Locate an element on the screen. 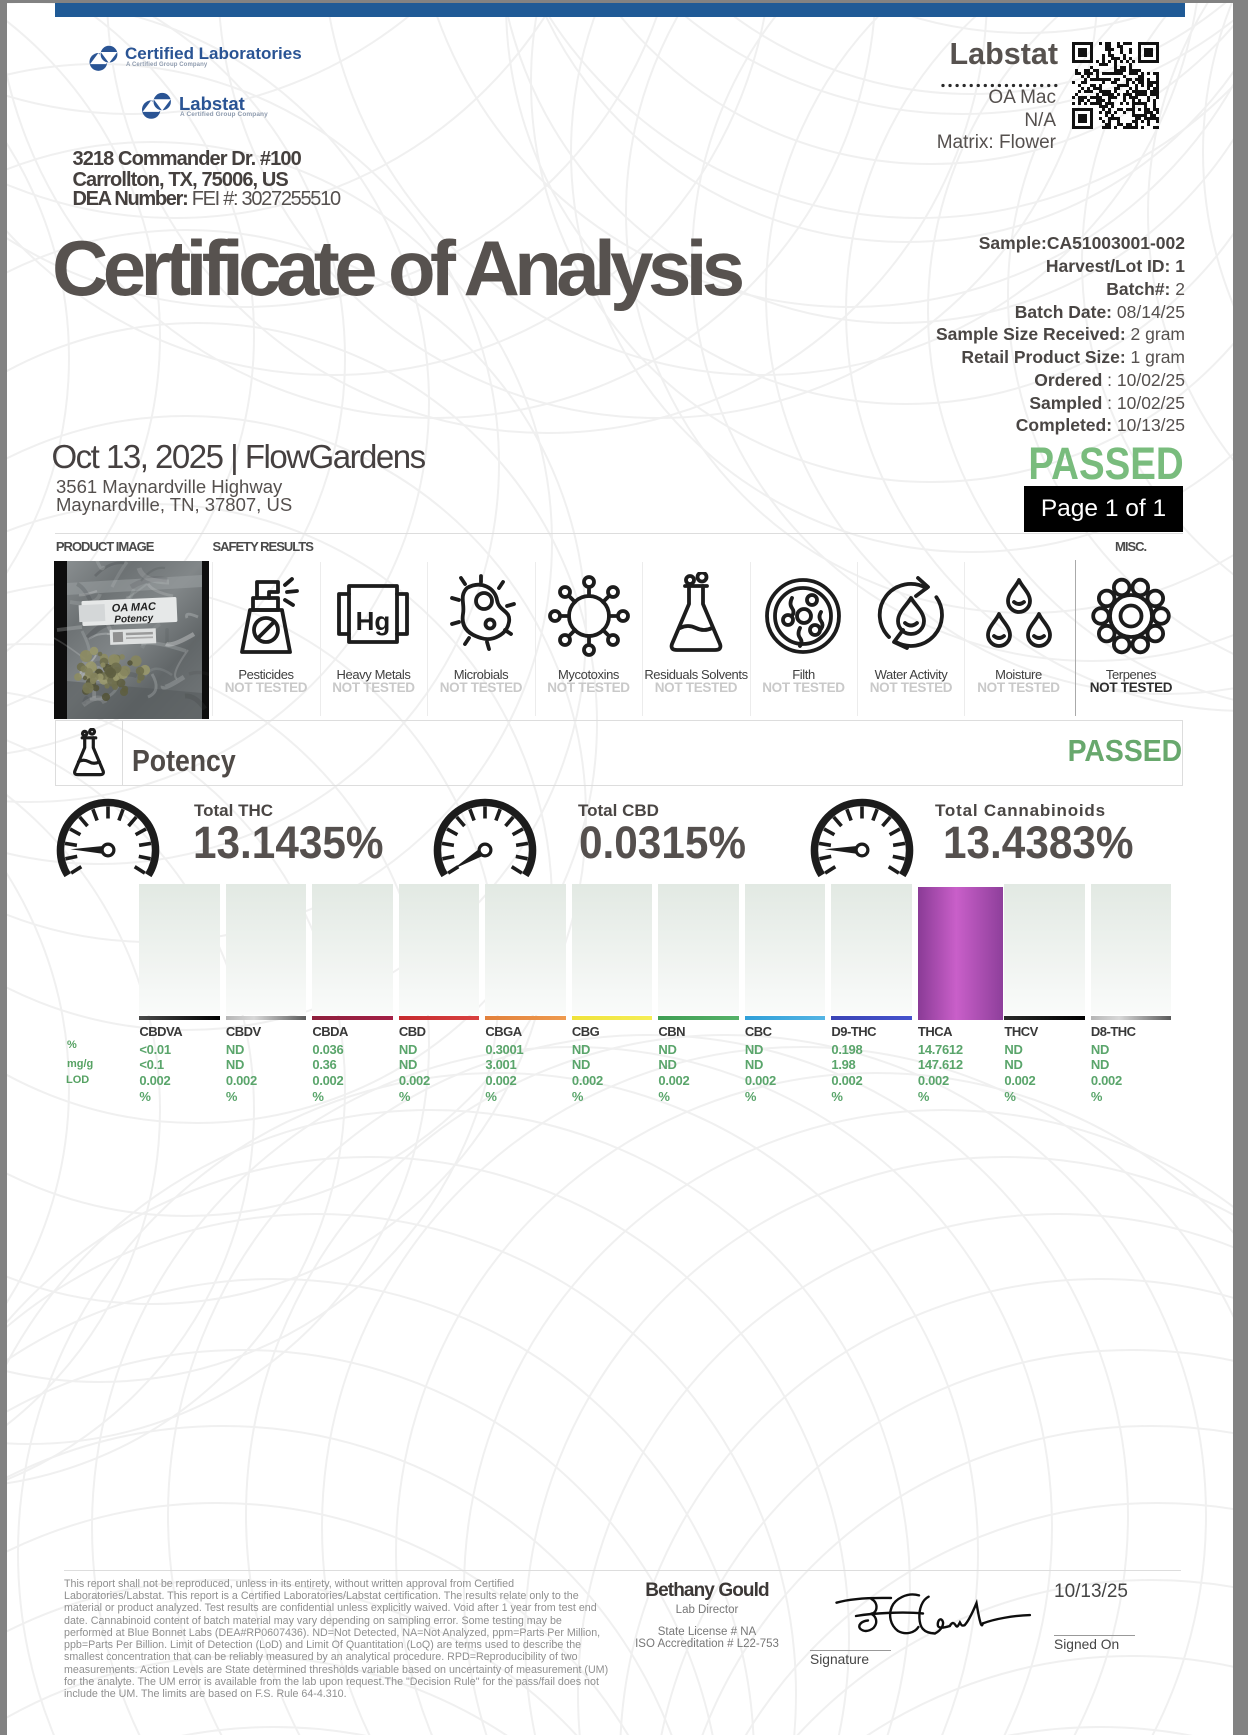  svg-text: OA MAC is located at coordinates (135, 608).